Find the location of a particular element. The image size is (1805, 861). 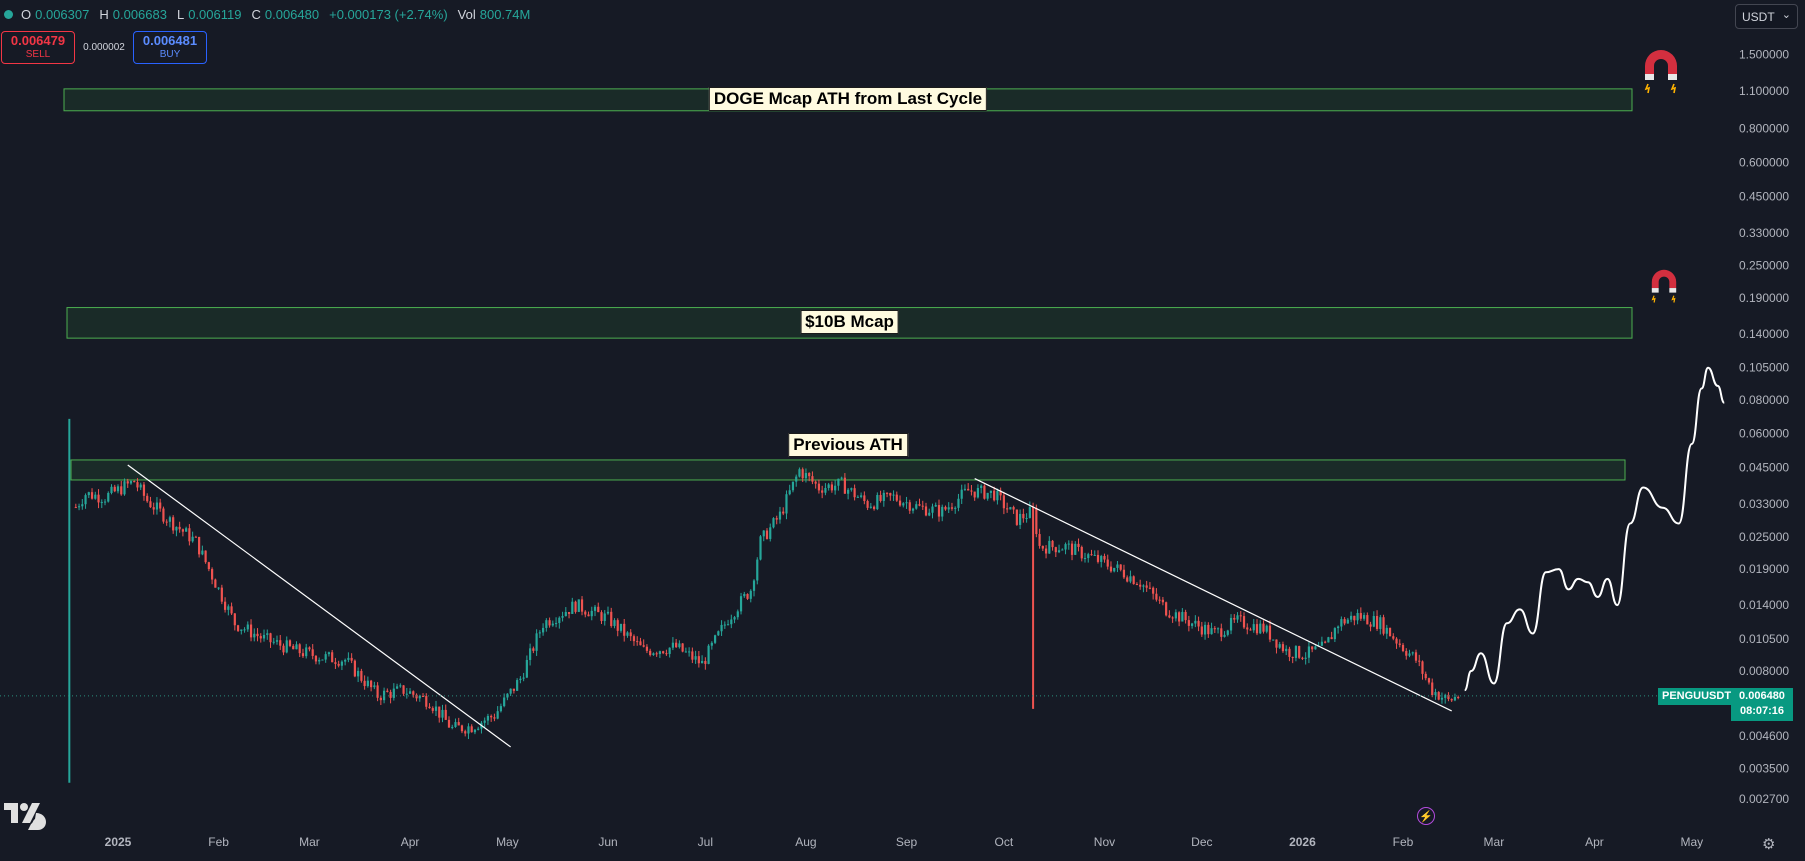

y-tick-label: 0.008000 is located at coordinates (1764, 671).